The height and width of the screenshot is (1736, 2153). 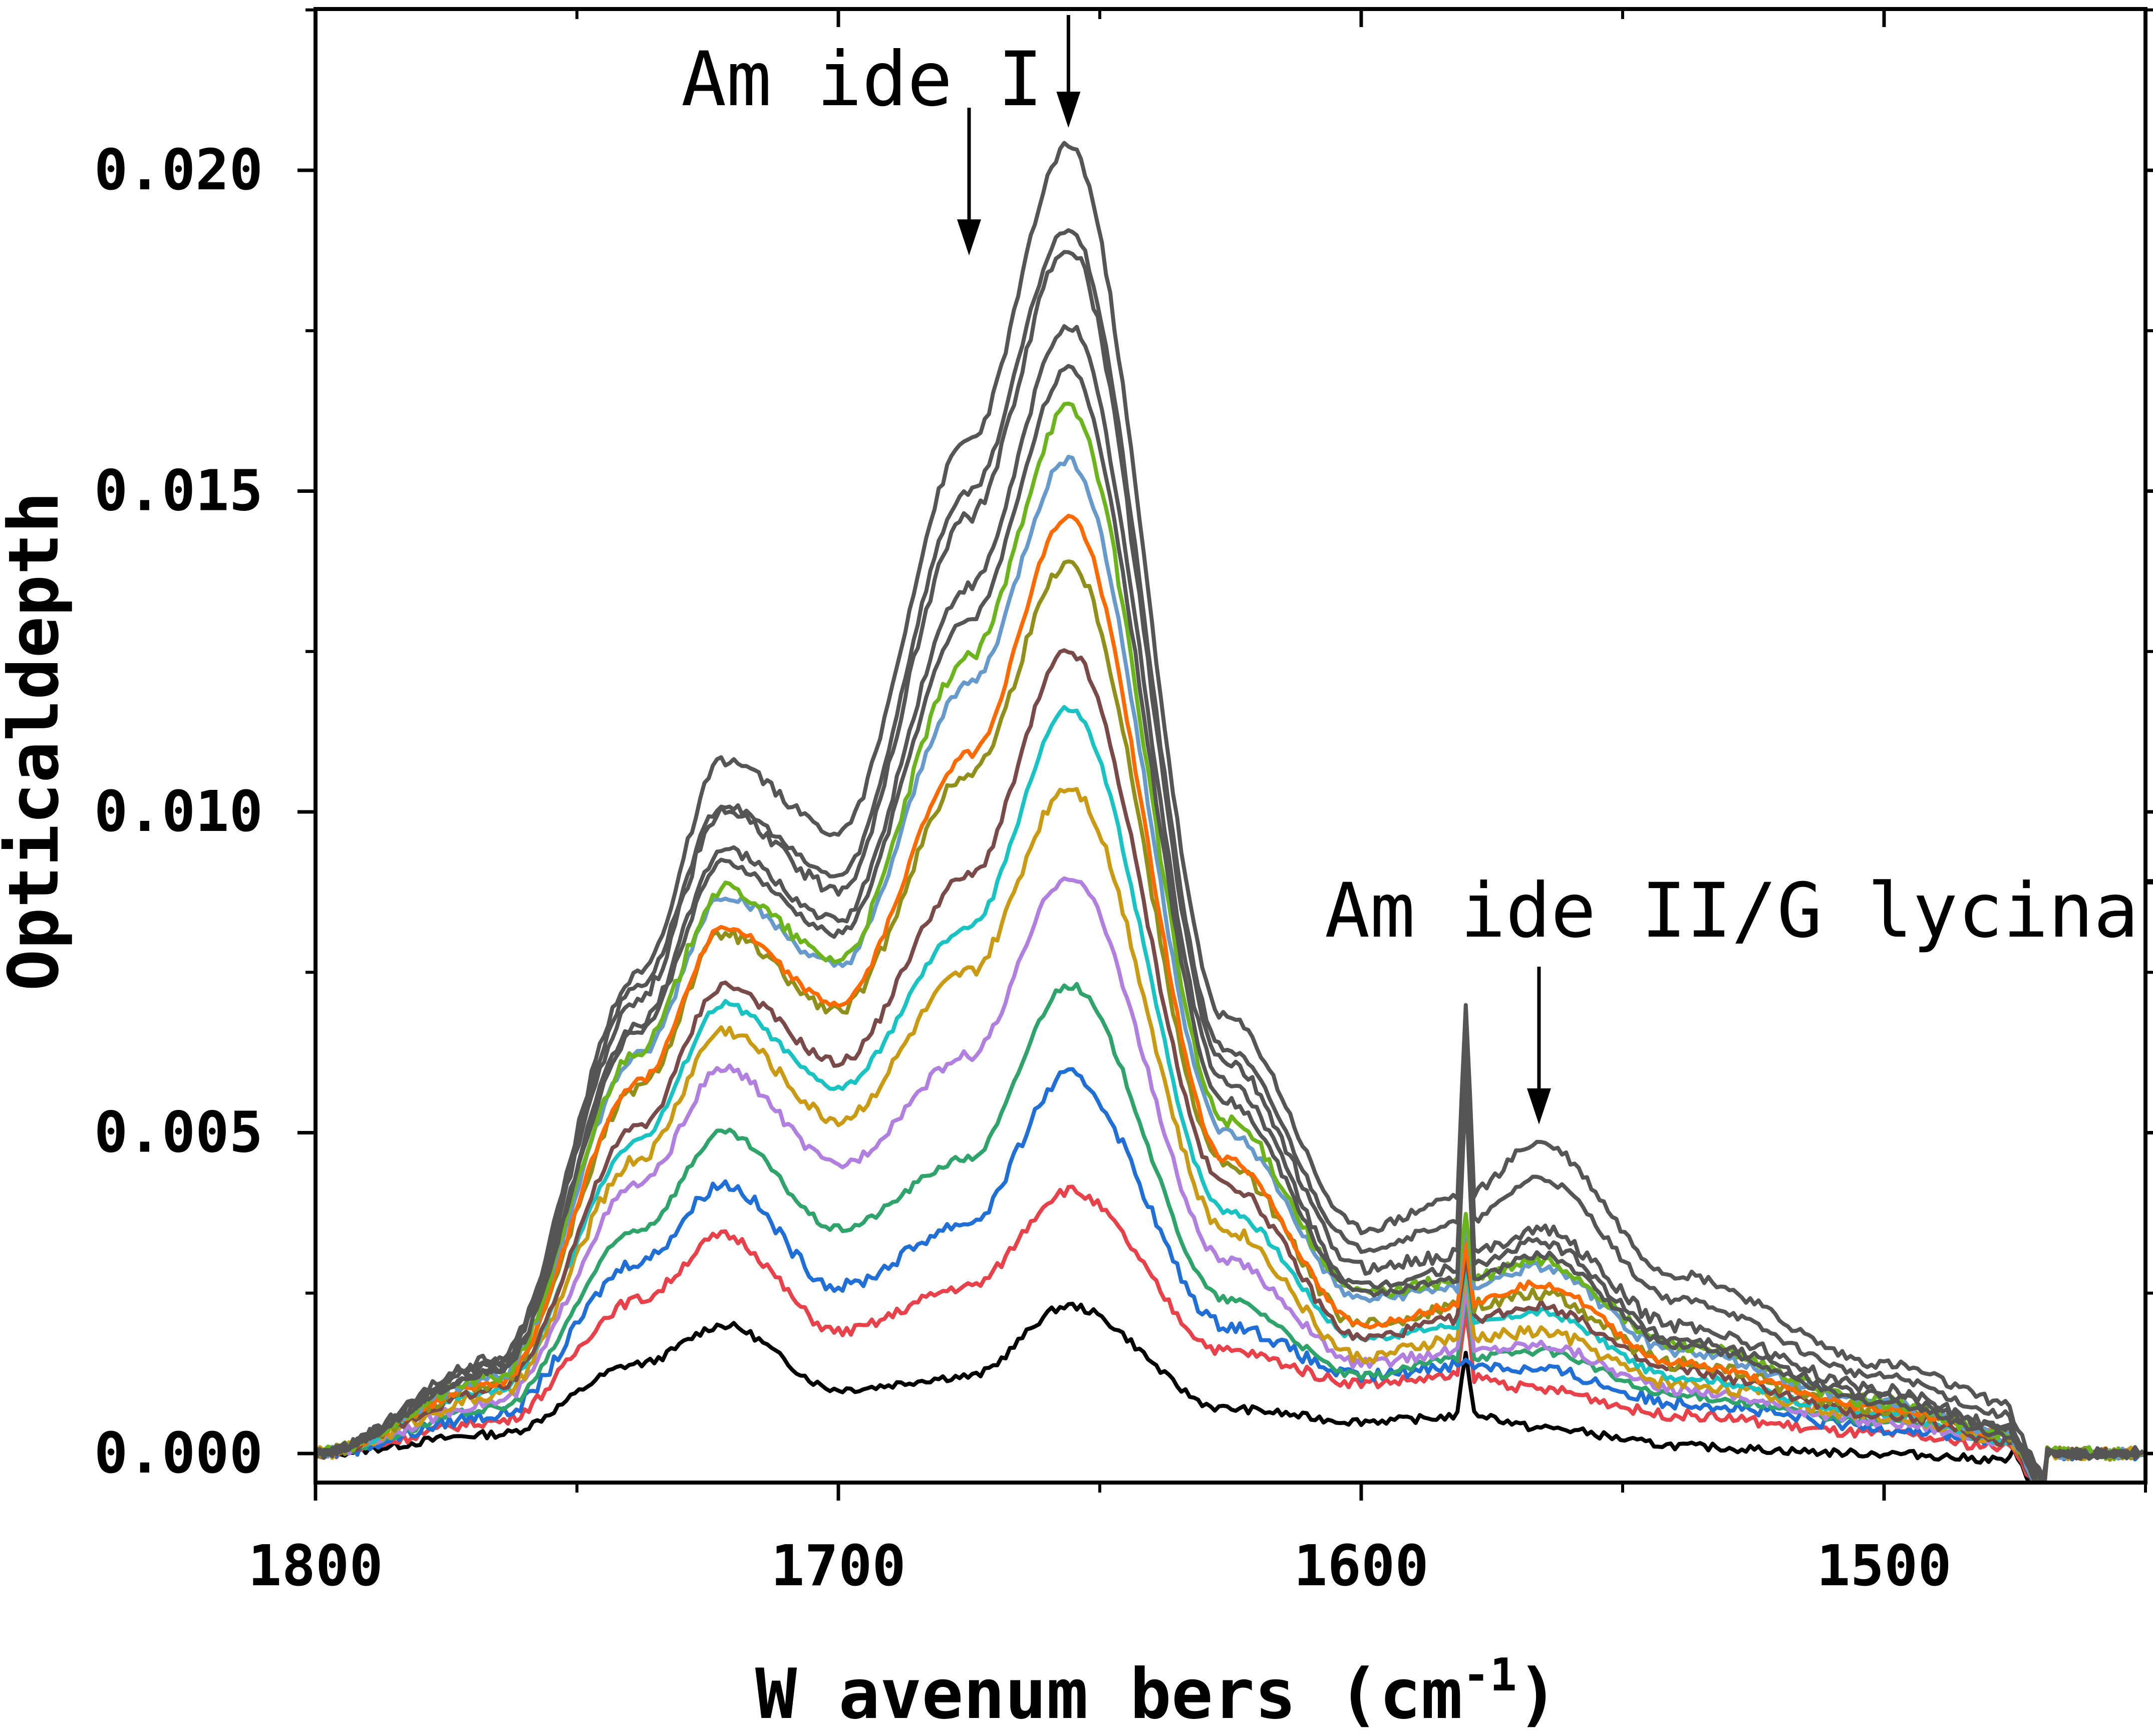 I want to click on x-tick-label: 1800, so click(x=316, y=1566).